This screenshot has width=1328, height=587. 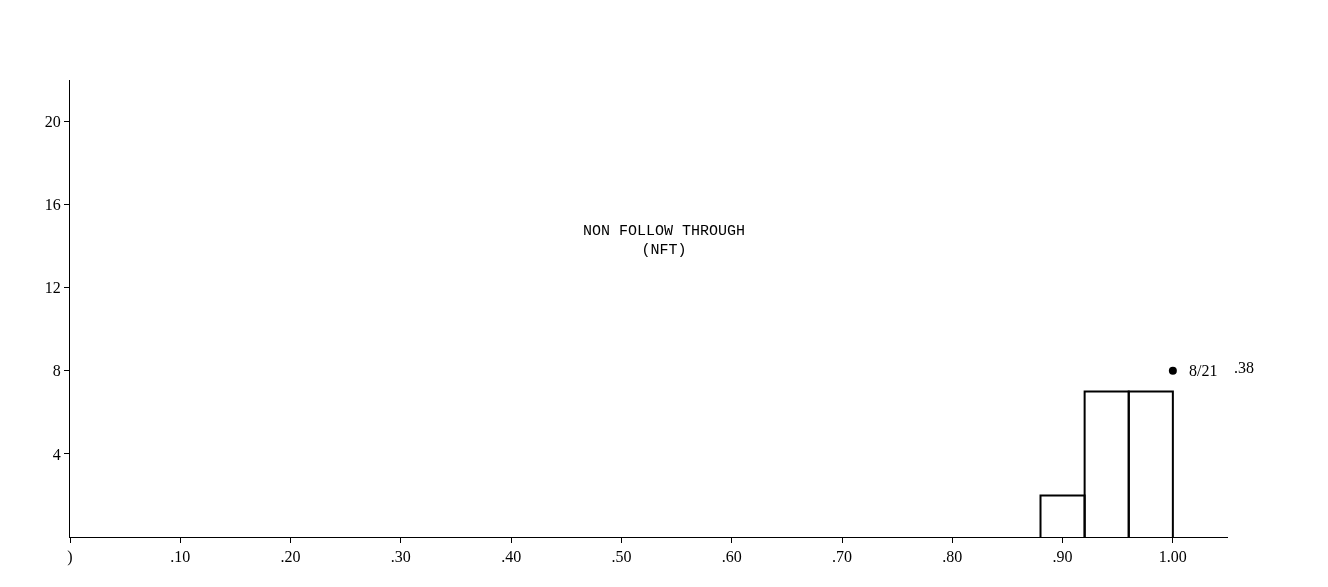 What do you see at coordinates (1172, 557) in the screenshot?
I see `x-tick-label: 1.00` at bounding box center [1172, 557].